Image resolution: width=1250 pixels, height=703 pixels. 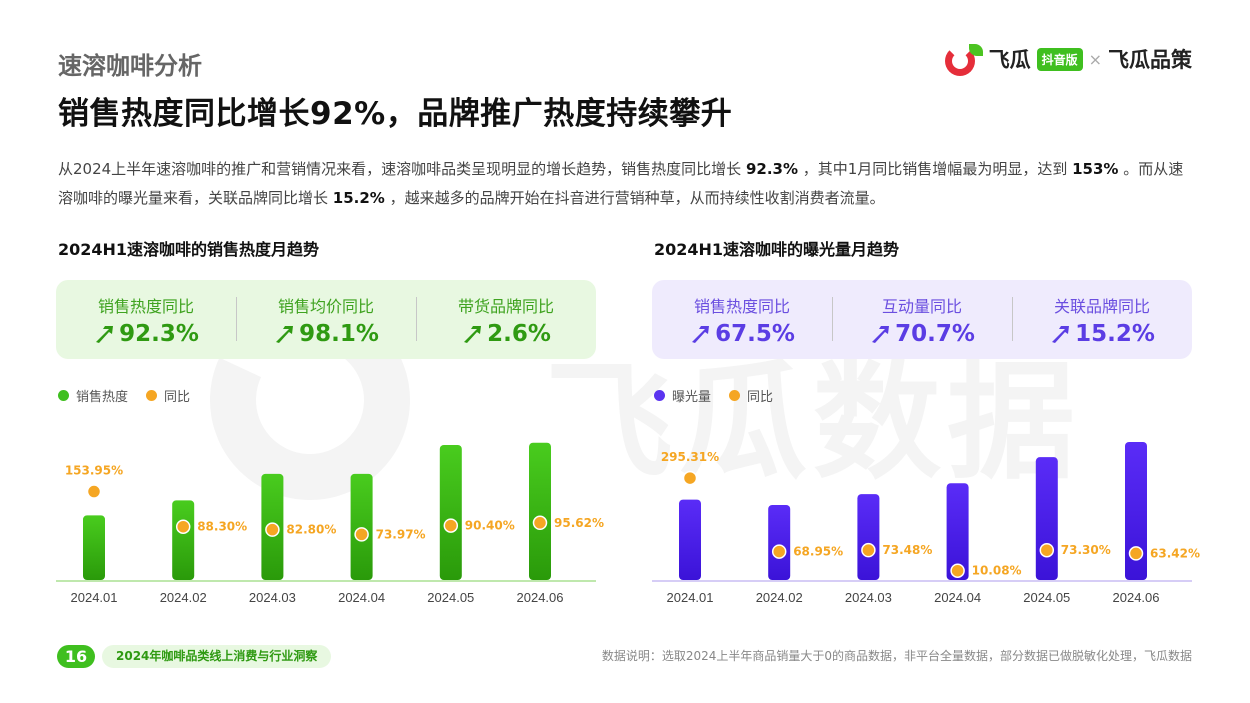 What do you see at coordinates (997, 571) in the screenshot?
I see `yoy-label-2024.04: 10.08%` at bounding box center [997, 571].